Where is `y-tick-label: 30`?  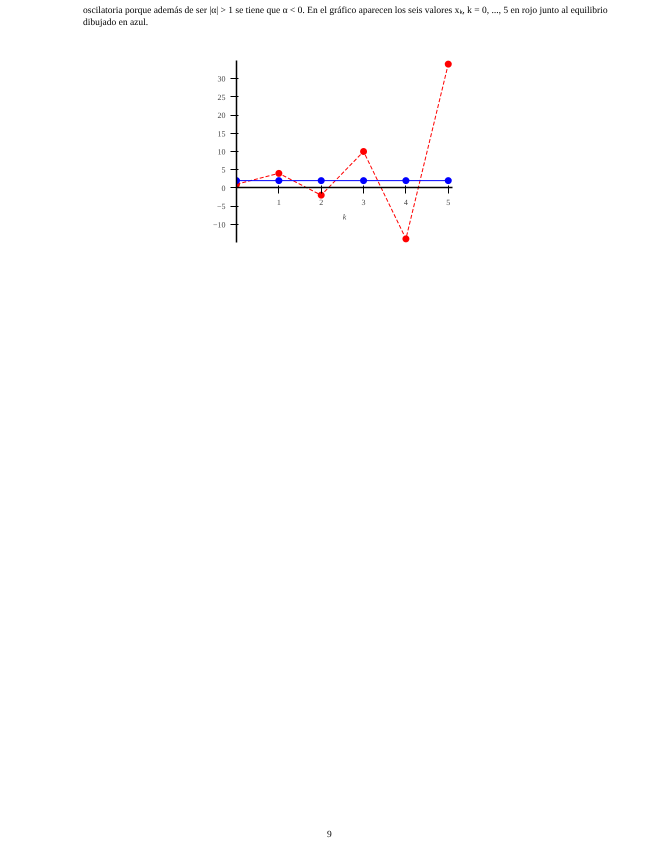
y-tick-label: 30 is located at coordinates (222, 79).